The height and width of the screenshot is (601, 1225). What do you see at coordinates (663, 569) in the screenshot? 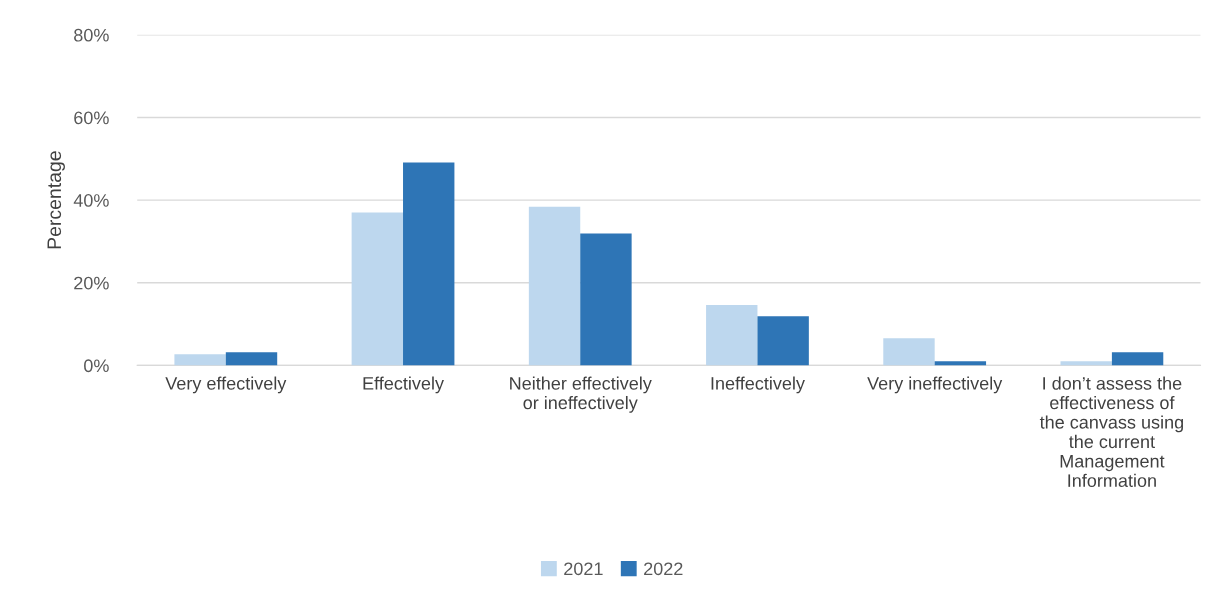
I see `legend-label: 2022` at bounding box center [663, 569].